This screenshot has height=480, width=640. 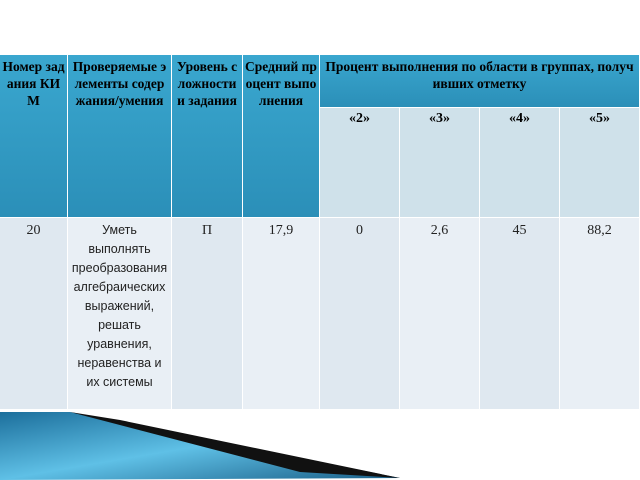 What do you see at coordinates (600, 314) in the screenshot?
I see `table-cell: 88,2` at bounding box center [600, 314].